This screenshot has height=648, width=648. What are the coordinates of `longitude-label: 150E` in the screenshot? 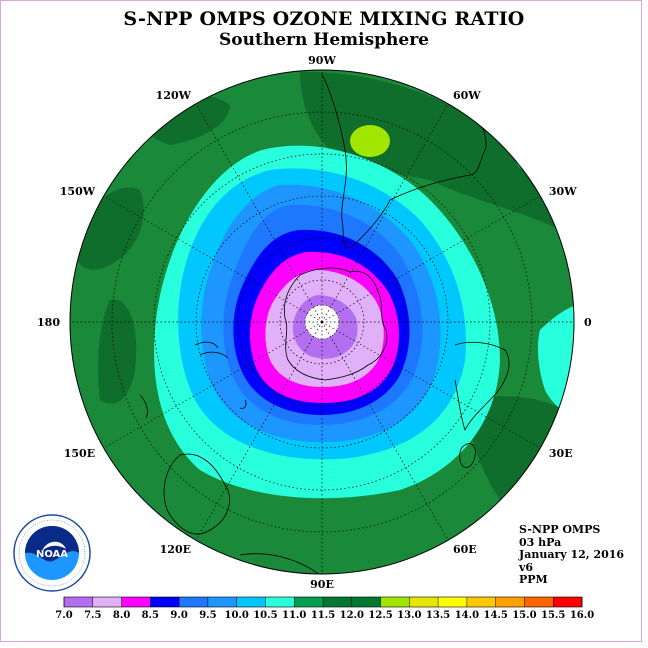 It's located at (79, 453).